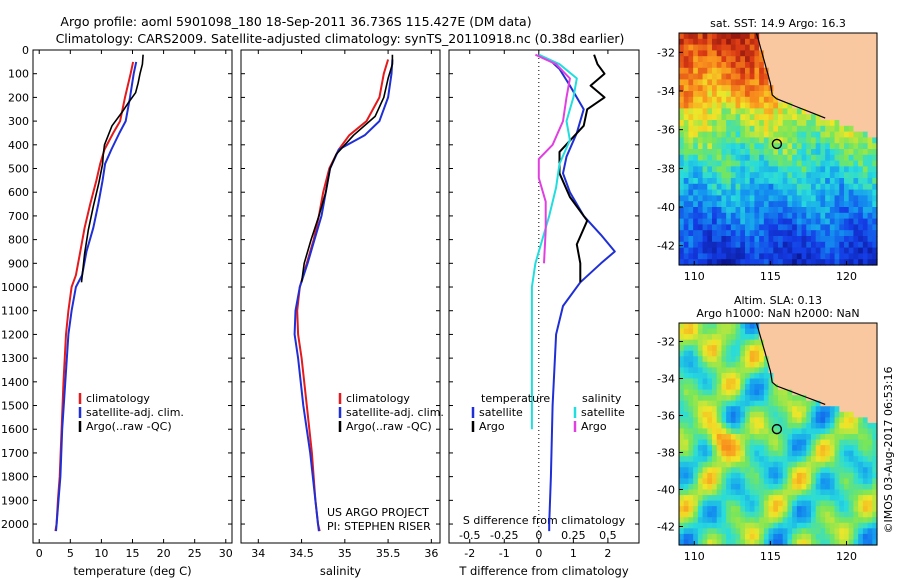  I want to click on sst-map-lat-tick-label: -40, so click(666, 207).